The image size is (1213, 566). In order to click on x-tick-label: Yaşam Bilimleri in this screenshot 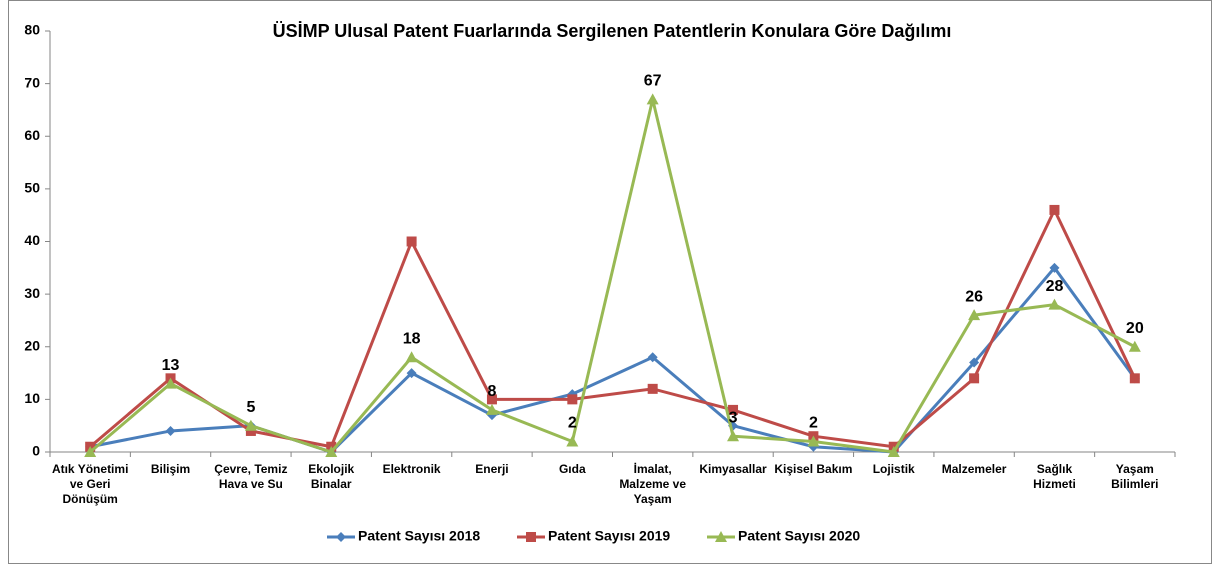, I will do `click(1135, 476)`.